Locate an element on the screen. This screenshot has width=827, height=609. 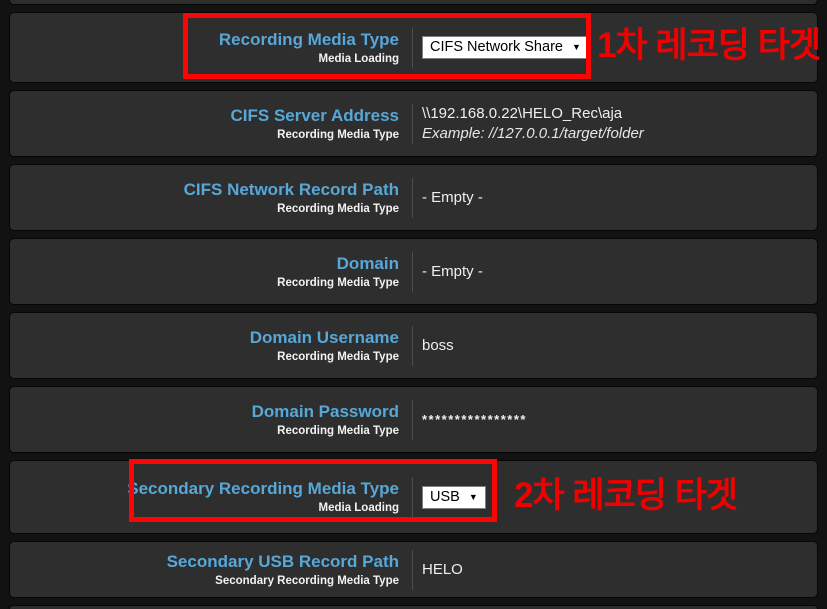
secondary-recording-media-type-select: USB ▼ is located at coordinates (454, 497).